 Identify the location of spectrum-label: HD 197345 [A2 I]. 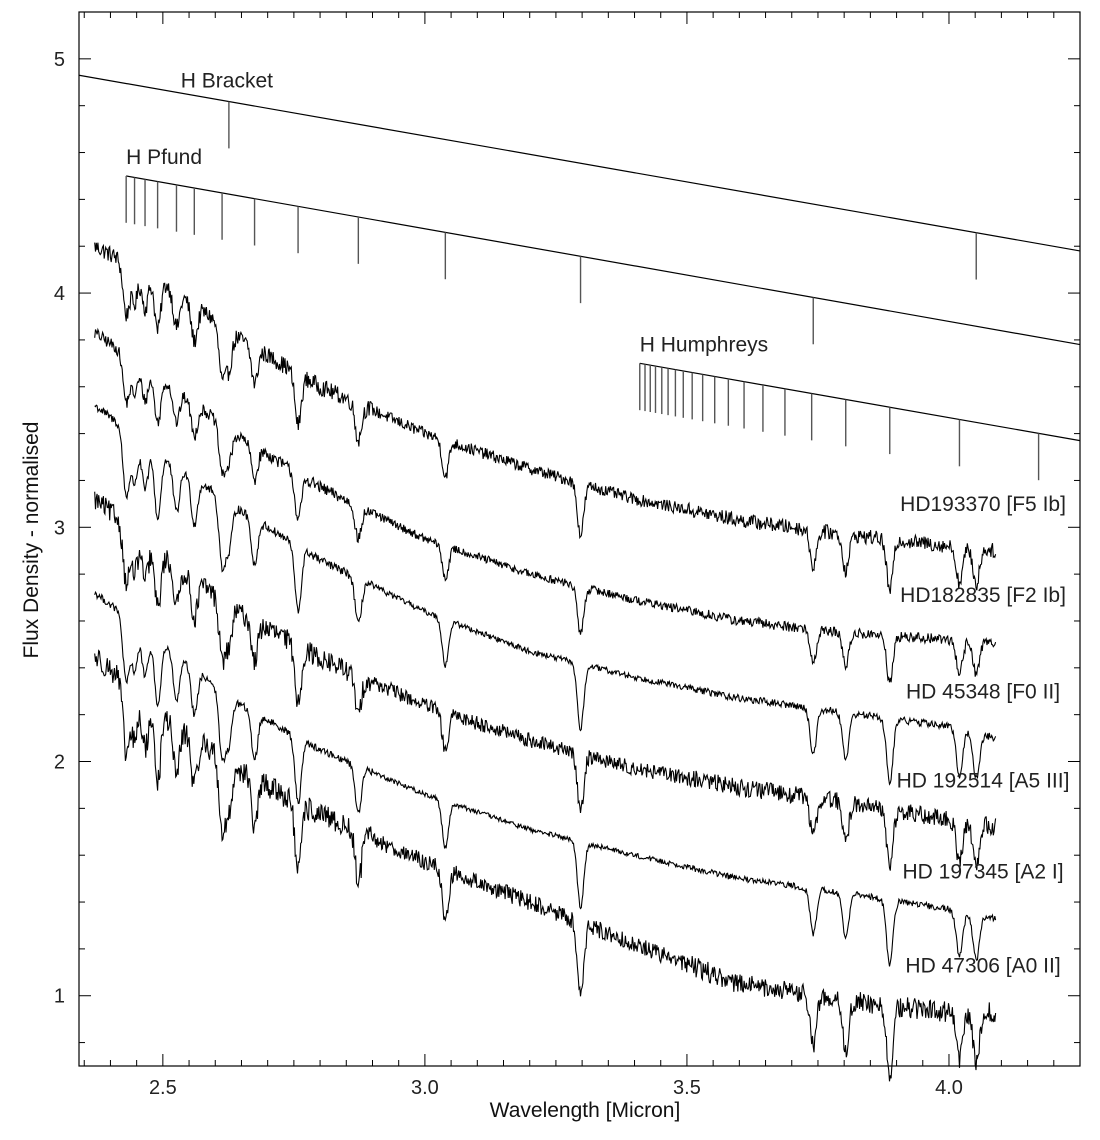
(982, 872).